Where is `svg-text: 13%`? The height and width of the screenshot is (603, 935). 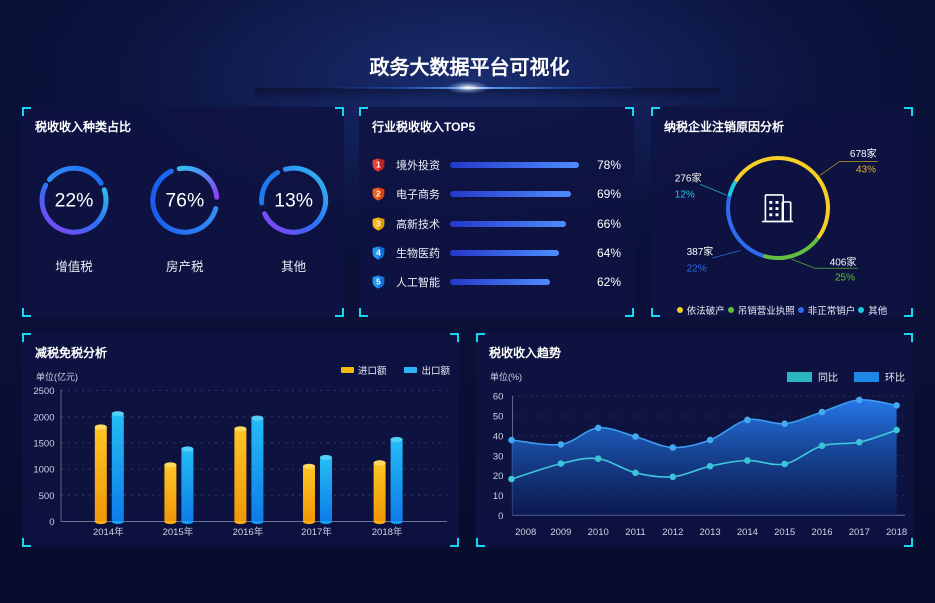
svg-text: 13% is located at coordinates (293, 200).